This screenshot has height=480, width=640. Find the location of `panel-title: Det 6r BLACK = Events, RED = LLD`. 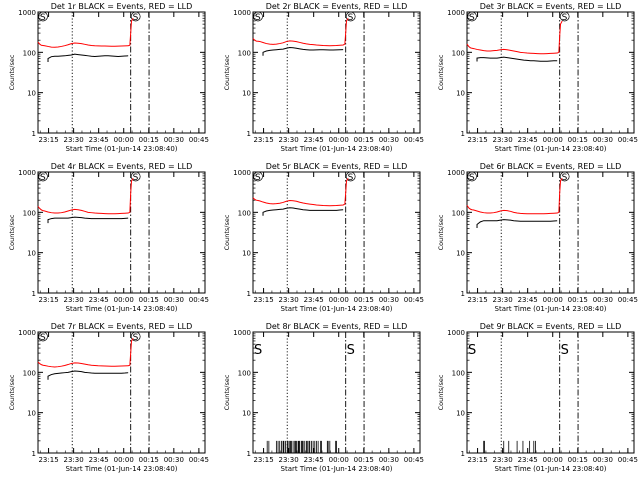

panel-title: Det 6r BLACK = Events, RED = LLD is located at coordinates (551, 166).